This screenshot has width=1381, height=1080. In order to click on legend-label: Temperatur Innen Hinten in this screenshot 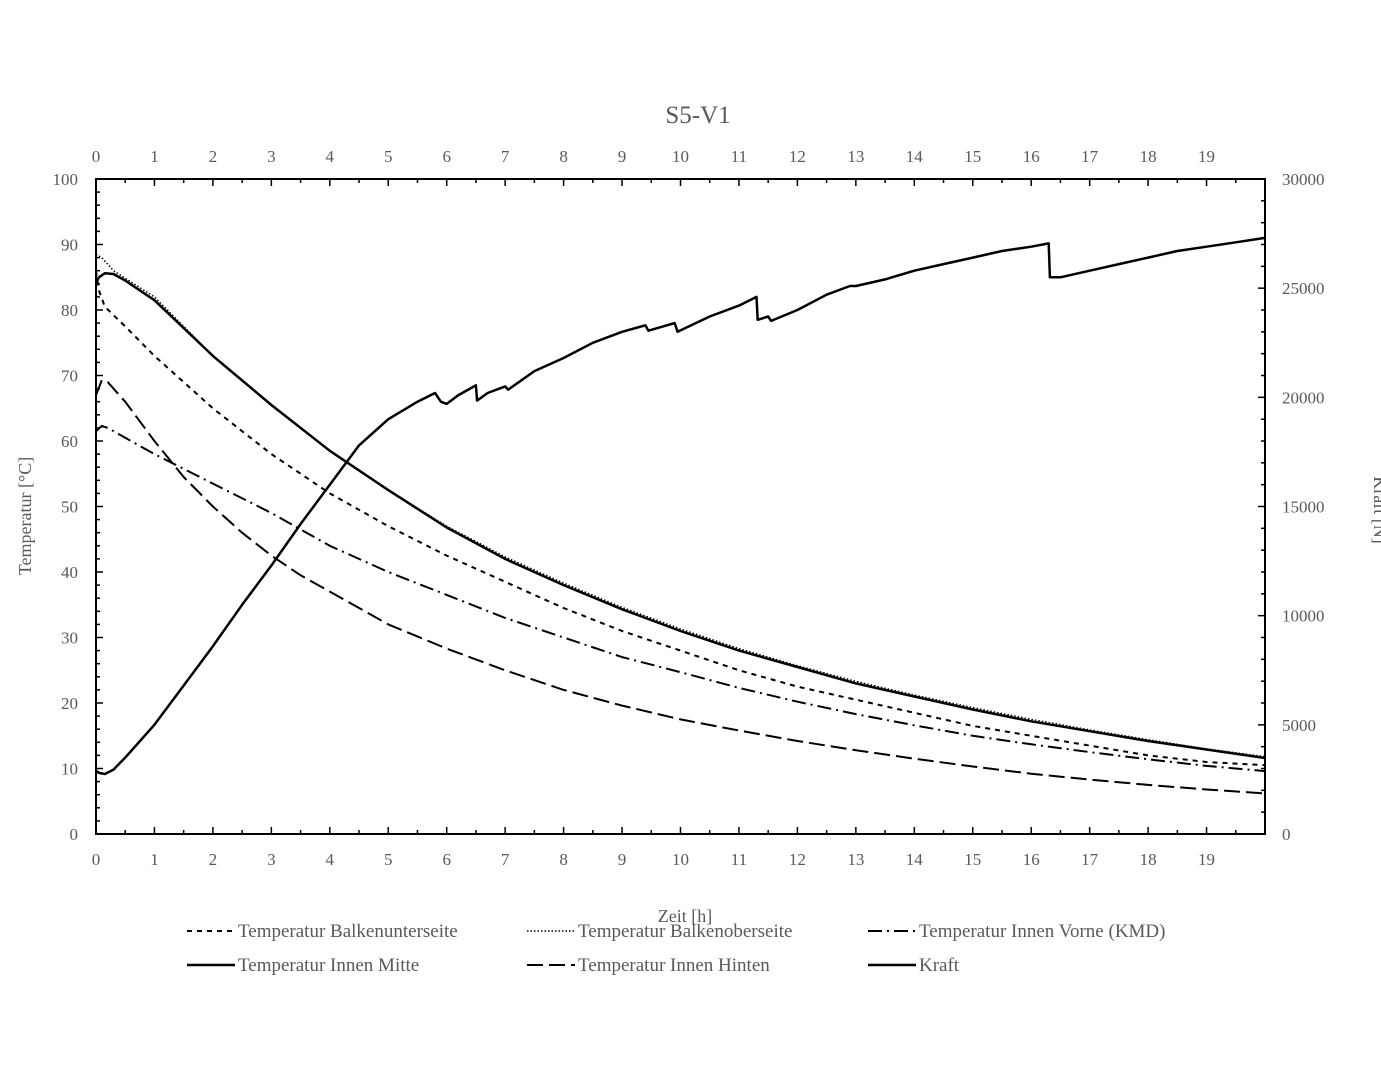, I will do `click(674, 965)`.